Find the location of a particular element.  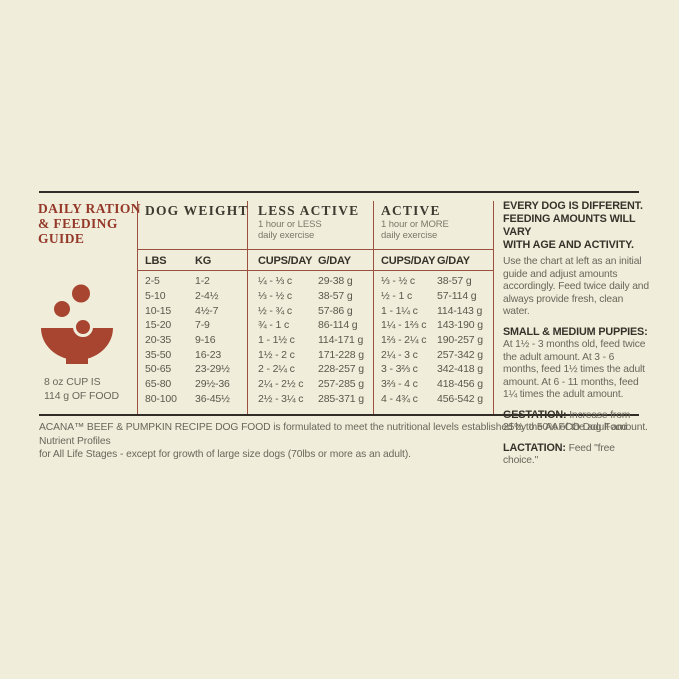

table-cell: 2 - 2¼ c is located at coordinates (276, 369).